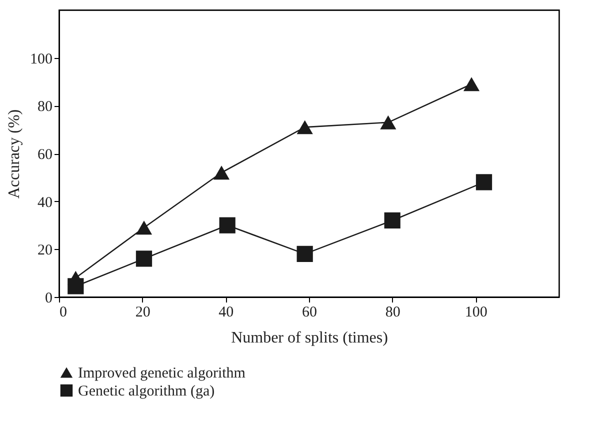 The image size is (592, 430). Describe the element at coordinates (142, 312) in the screenshot. I see `x-tick-label: 20` at that location.